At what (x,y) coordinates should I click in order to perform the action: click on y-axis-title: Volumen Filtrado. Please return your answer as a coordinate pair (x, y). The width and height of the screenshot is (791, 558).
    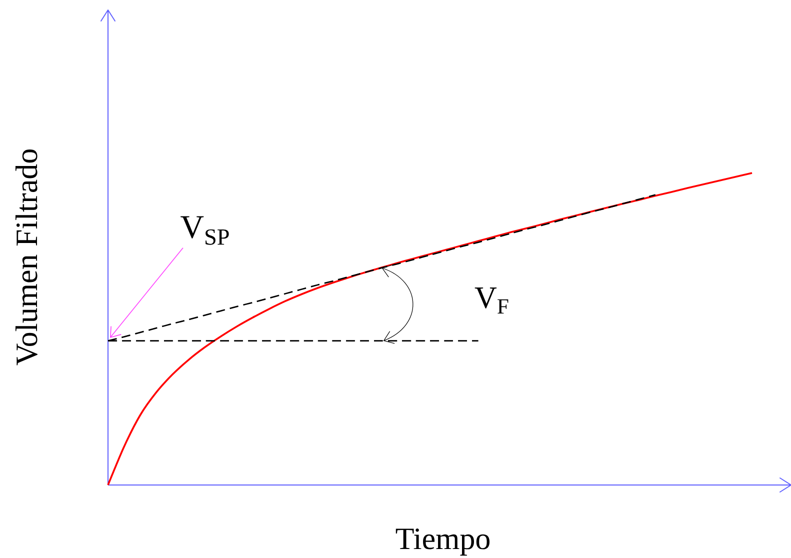
    Looking at the image, I should click on (26, 258).